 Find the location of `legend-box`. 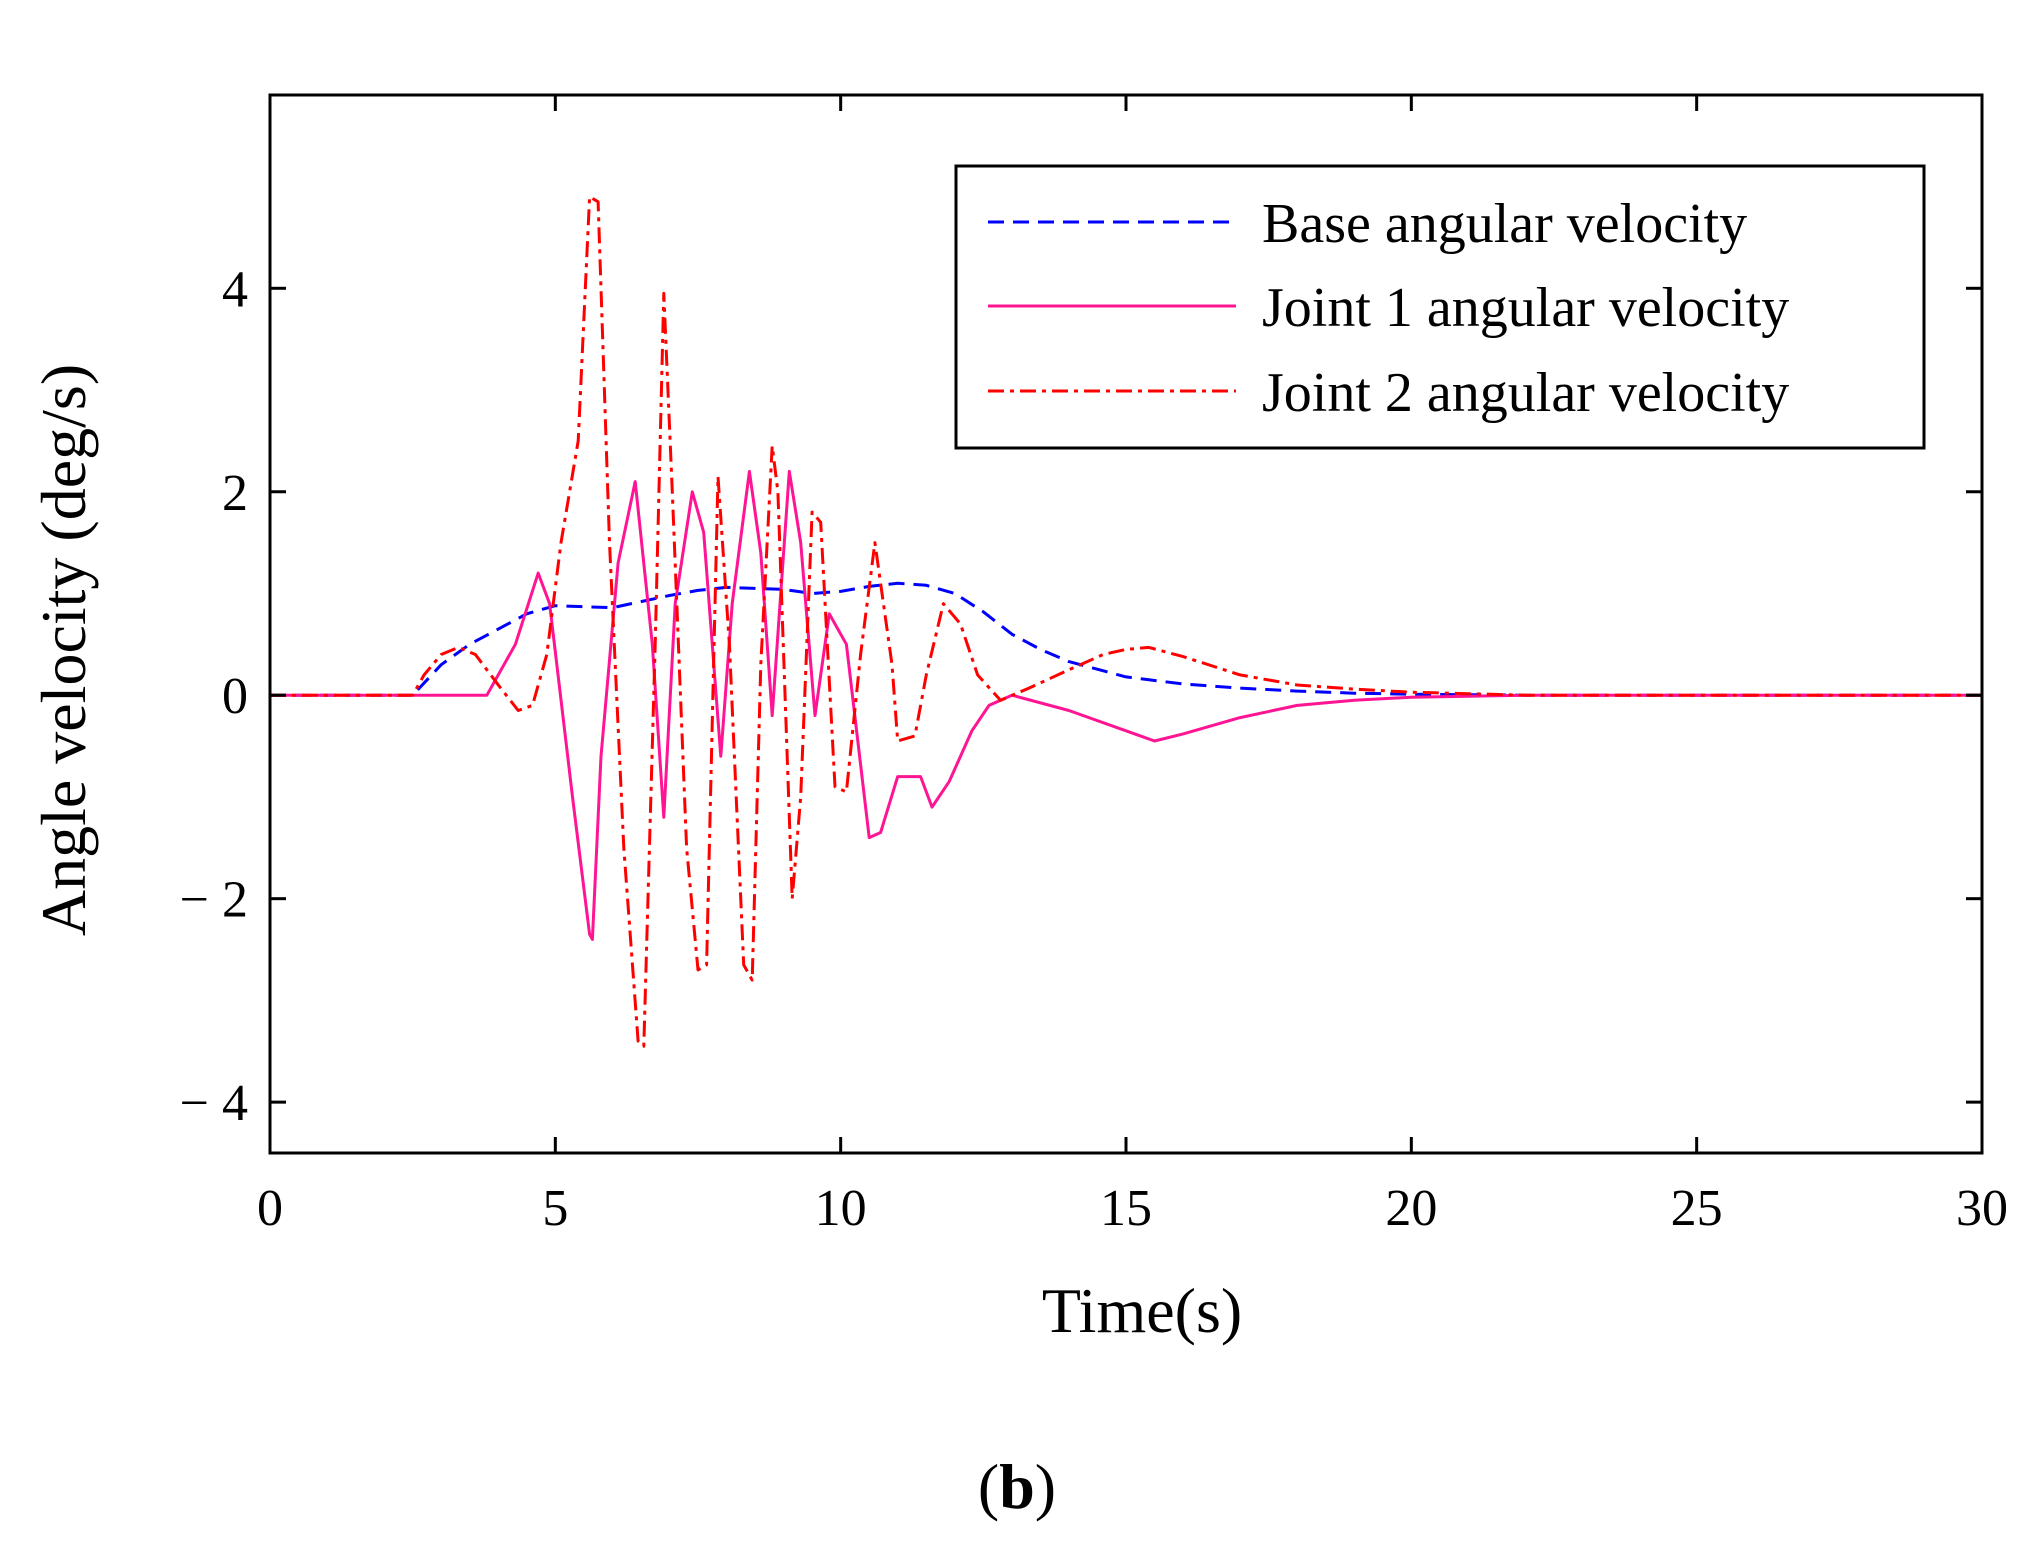

legend-box is located at coordinates (1440, 307).